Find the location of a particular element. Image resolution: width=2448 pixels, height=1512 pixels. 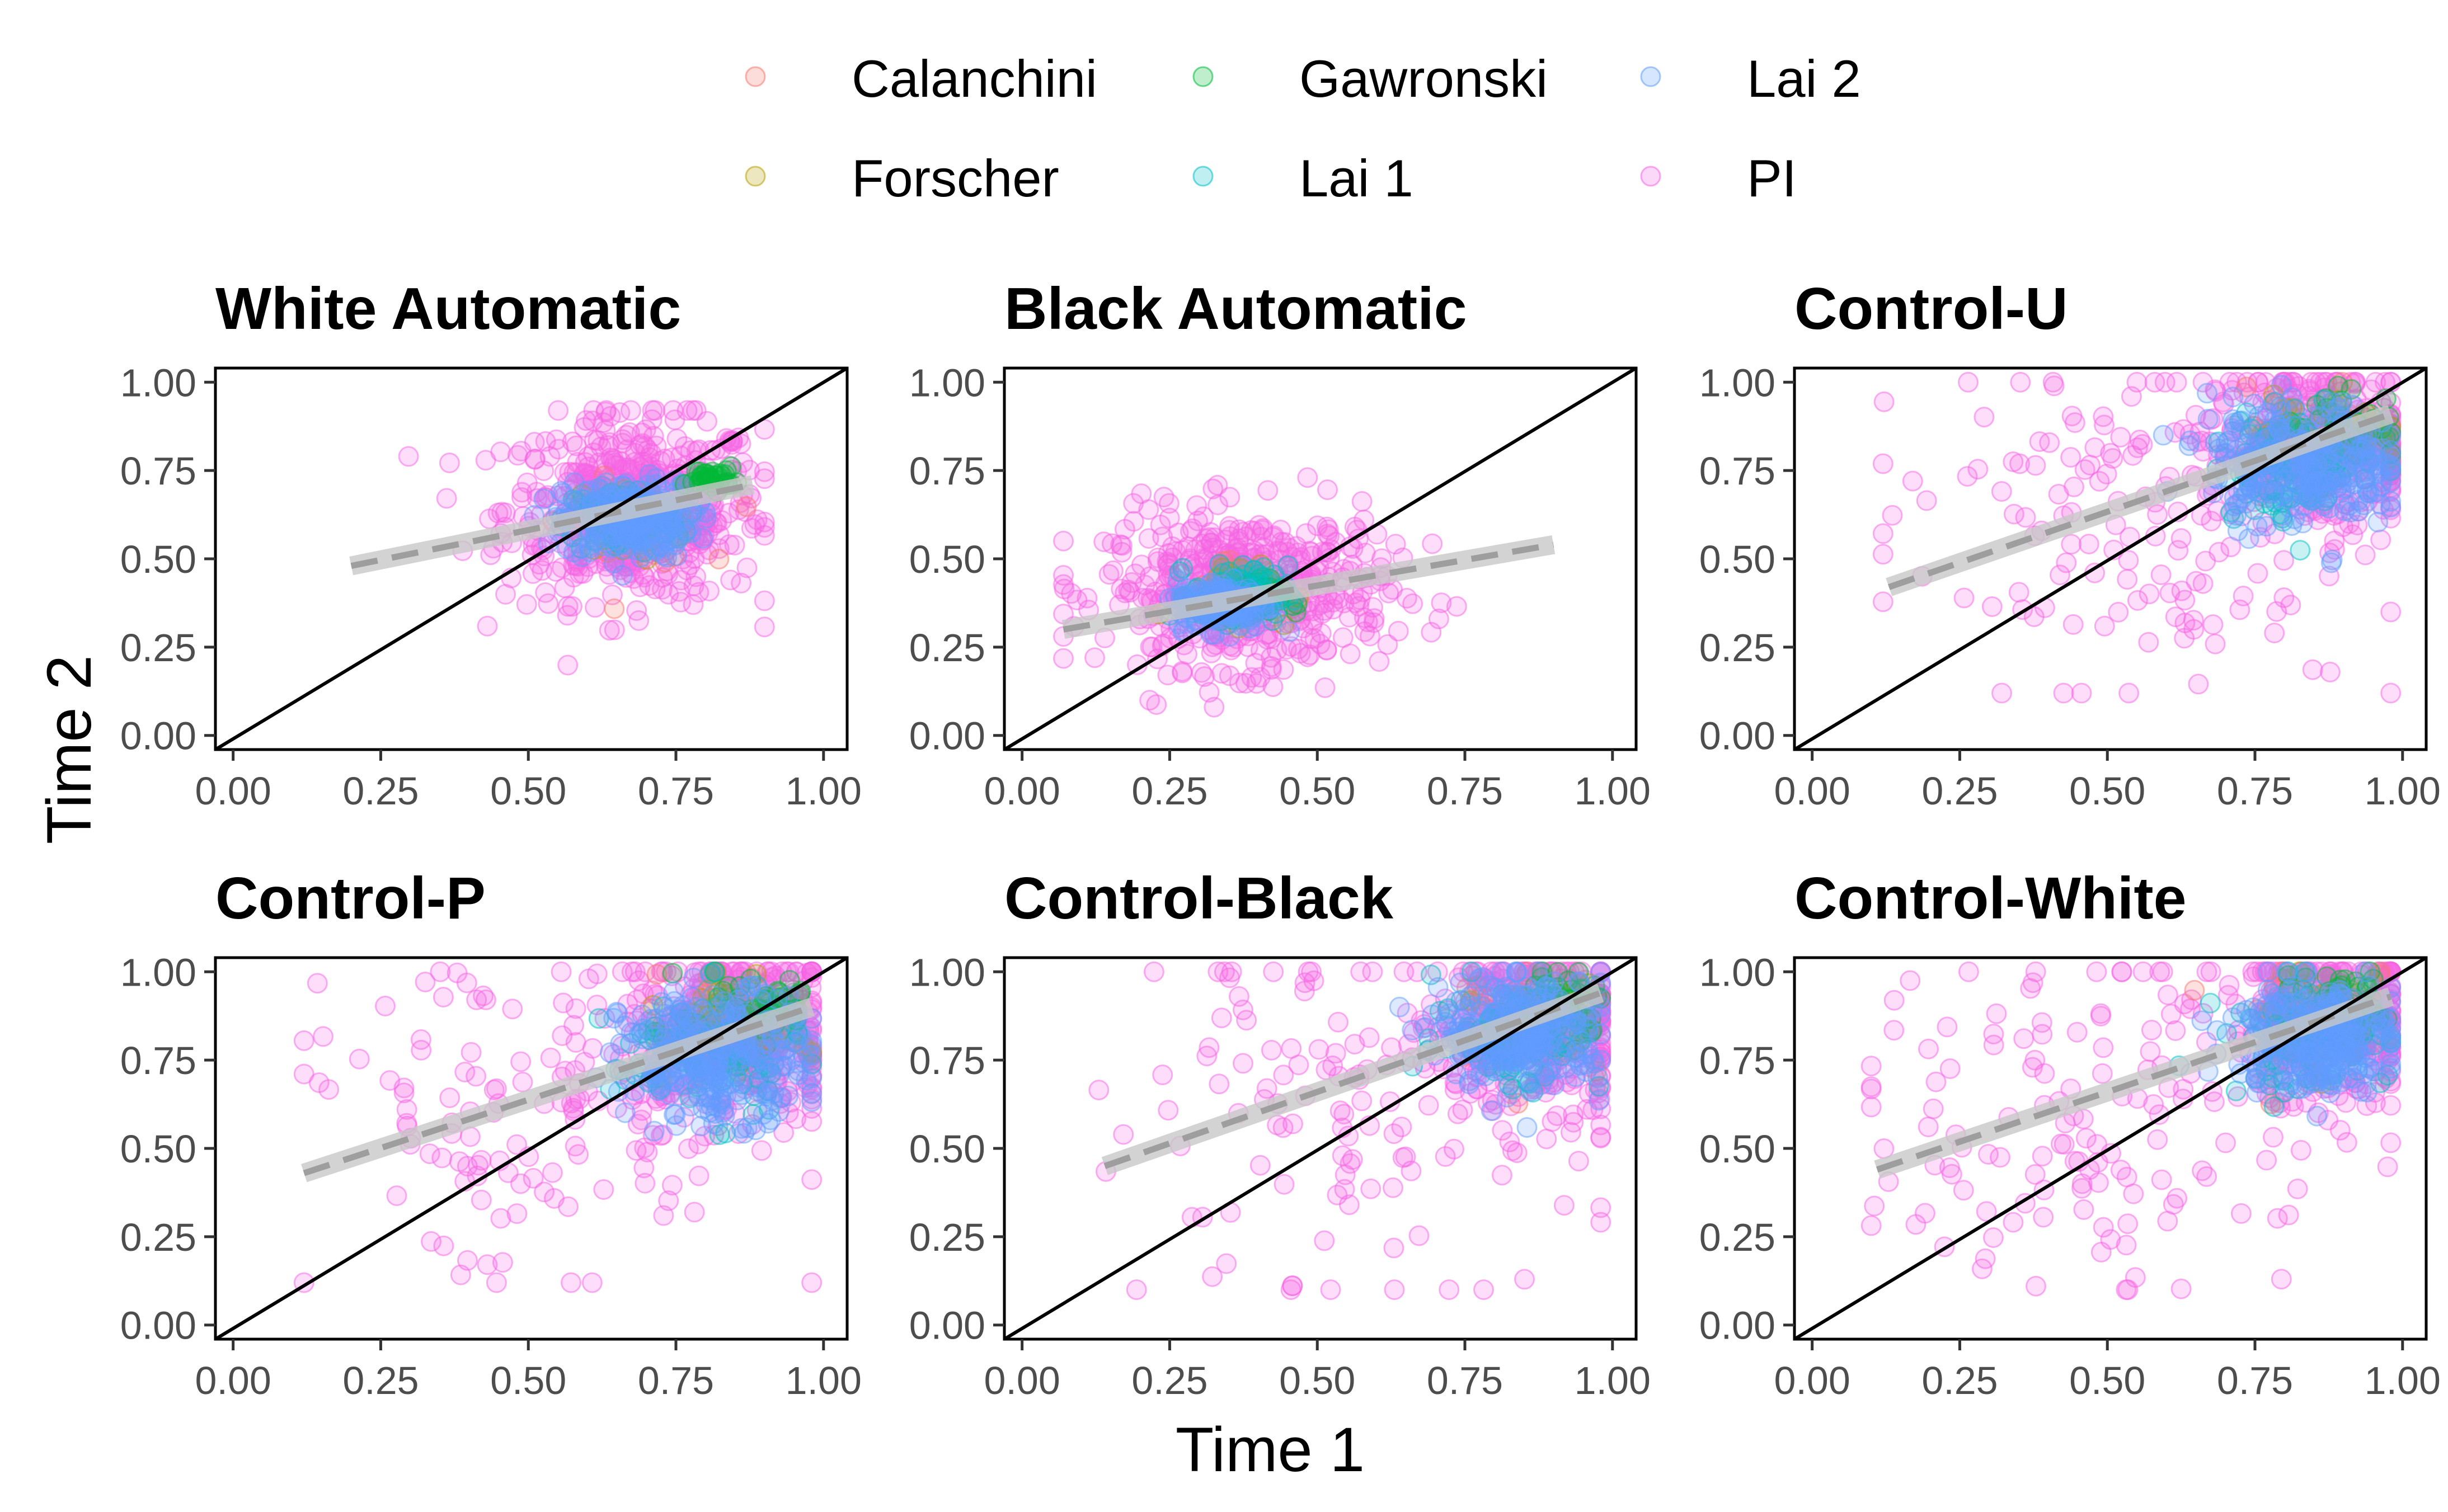

legend-key-gawronski is located at coordinates (1203, 77).